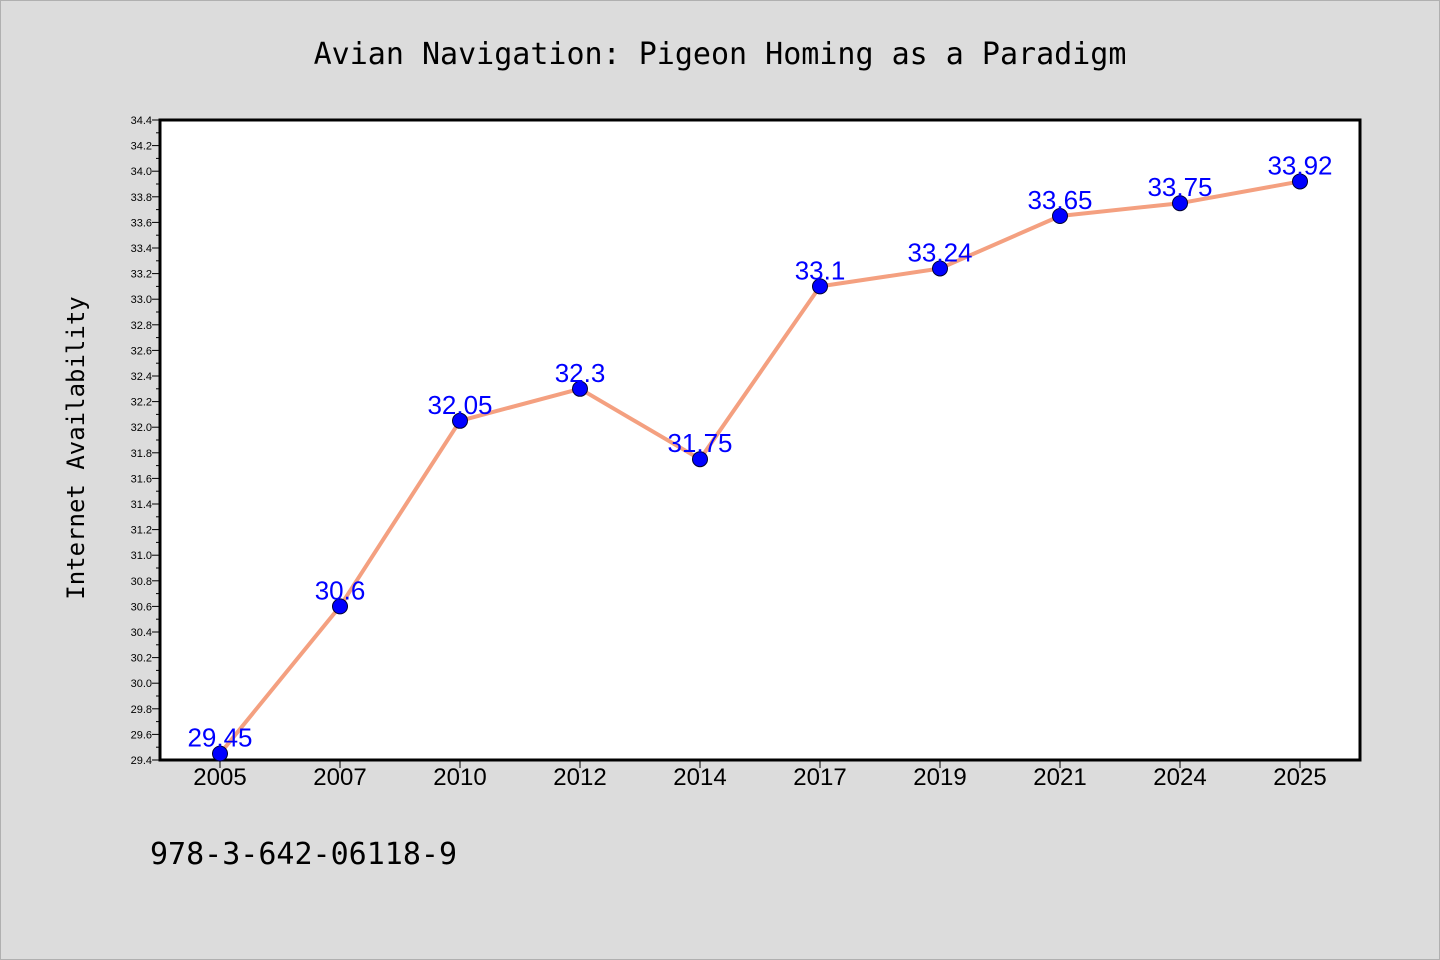 Image resolution: width=1440 pixels, height=960 pixels. What do you see at coordinates (1059, 777) in the screenshot?
I see `x-tick-label: 2021` at bounding box center [1059, 777].